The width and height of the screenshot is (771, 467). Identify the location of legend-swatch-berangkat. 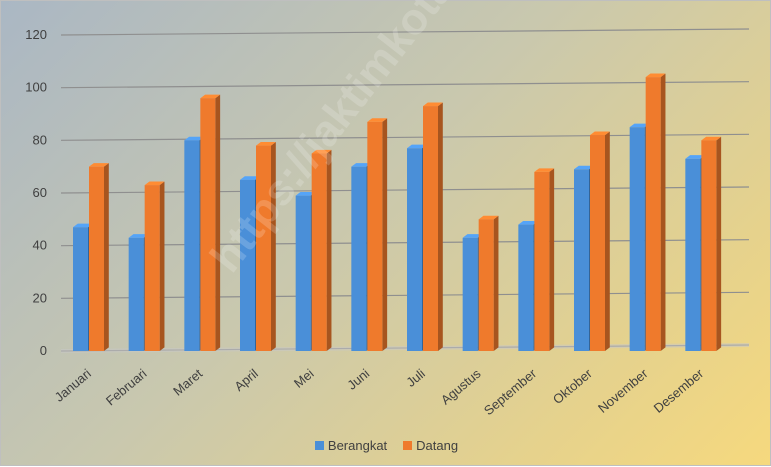
(319, 445).